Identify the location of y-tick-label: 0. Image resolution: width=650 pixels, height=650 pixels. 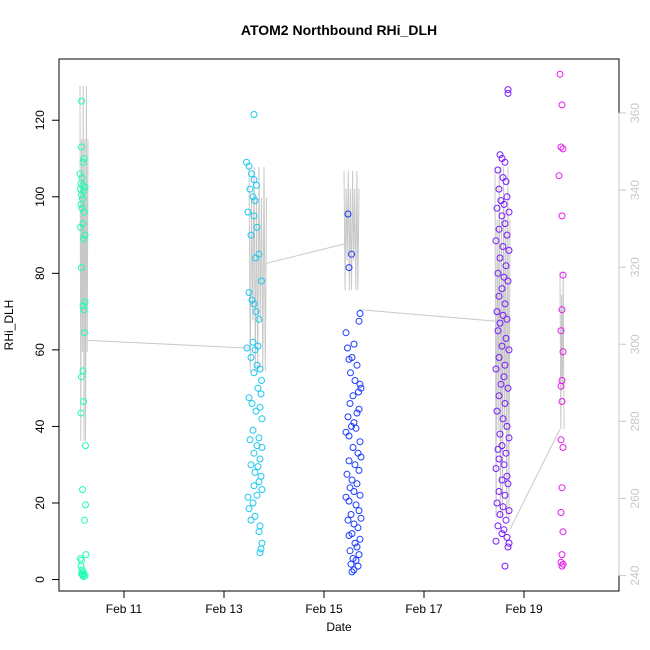
(40, 579).